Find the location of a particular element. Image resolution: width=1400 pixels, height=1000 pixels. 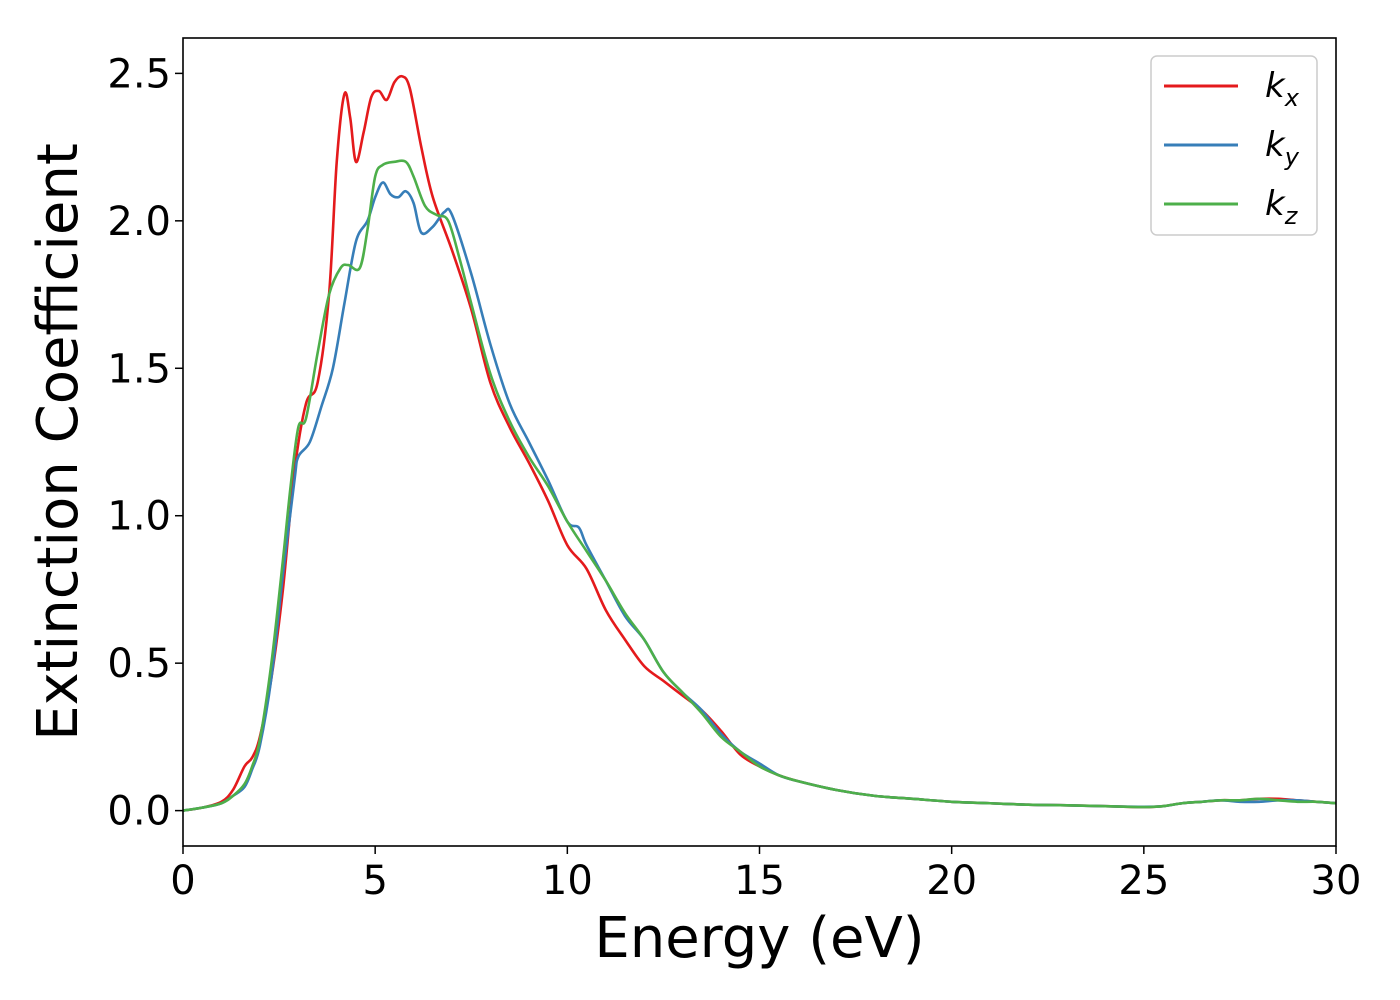

legend-label-y: ky is located at coordinates (1282, 148).